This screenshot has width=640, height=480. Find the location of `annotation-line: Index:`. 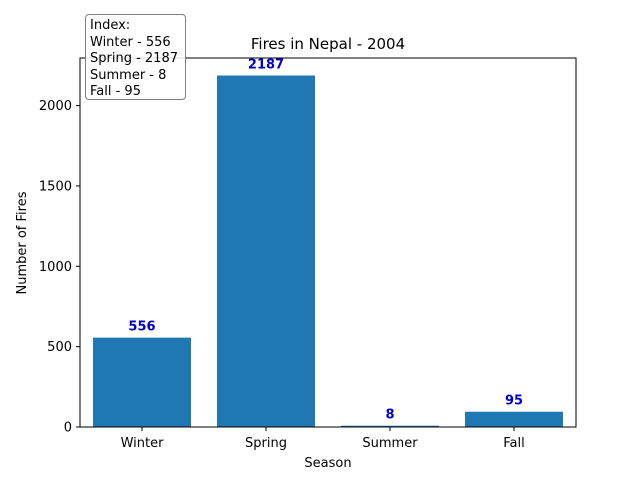

annotation-line: Index: is located at coordinates (110, 25).